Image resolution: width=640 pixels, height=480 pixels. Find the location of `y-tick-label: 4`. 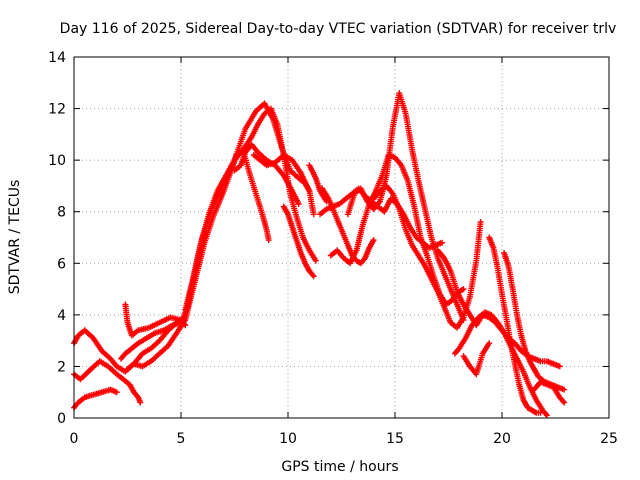

y-tick-label: 4 is located at coordinates (61, 316).